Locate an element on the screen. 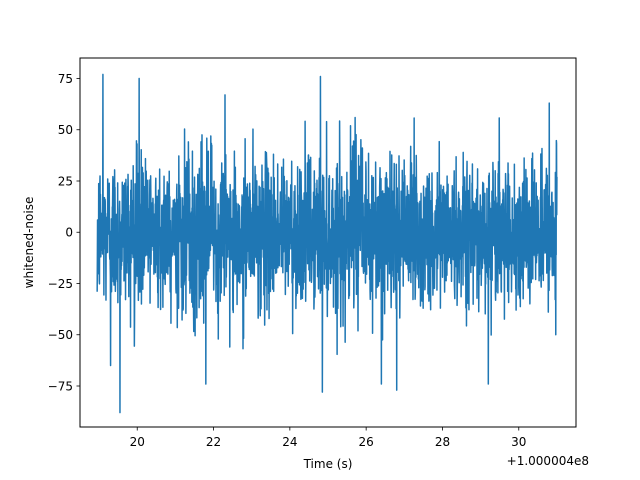  y-tick-label: −50 is located at coordinates (60, 335).